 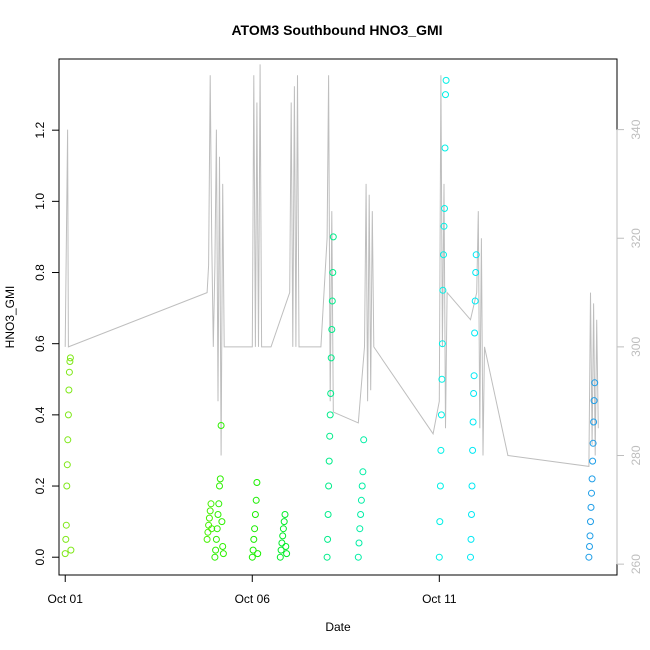 What do you see at coordinates (253, 599) in the screenshot?
I see `x-tick-label: Oct 06` at bounding box center [253, 599].